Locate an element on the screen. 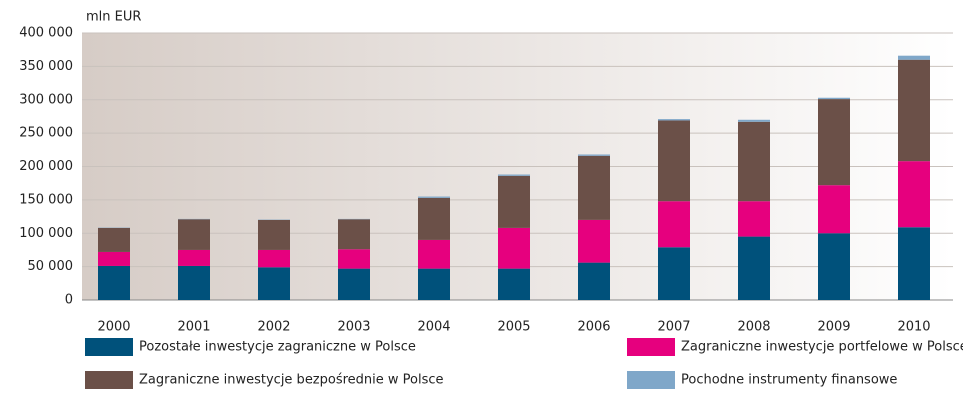 Image resolution: width=963 pixels, height=416 pixels. y-tick-label: 300 000 is located at coordinates (46, 99).